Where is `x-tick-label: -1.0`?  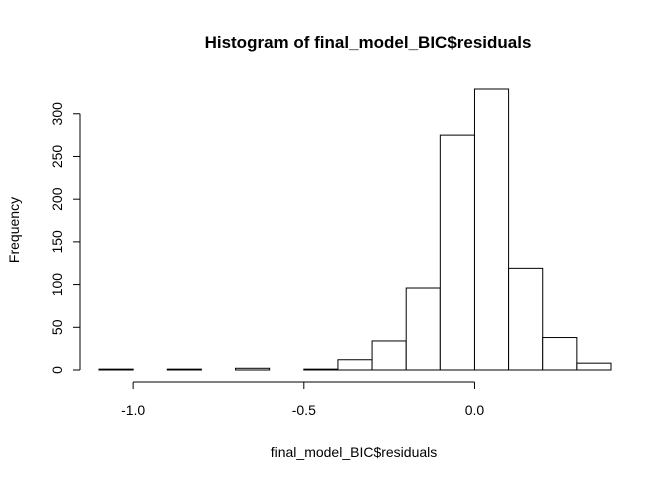 x-tick-label: -1.0 is located at coordinates (133, 410).